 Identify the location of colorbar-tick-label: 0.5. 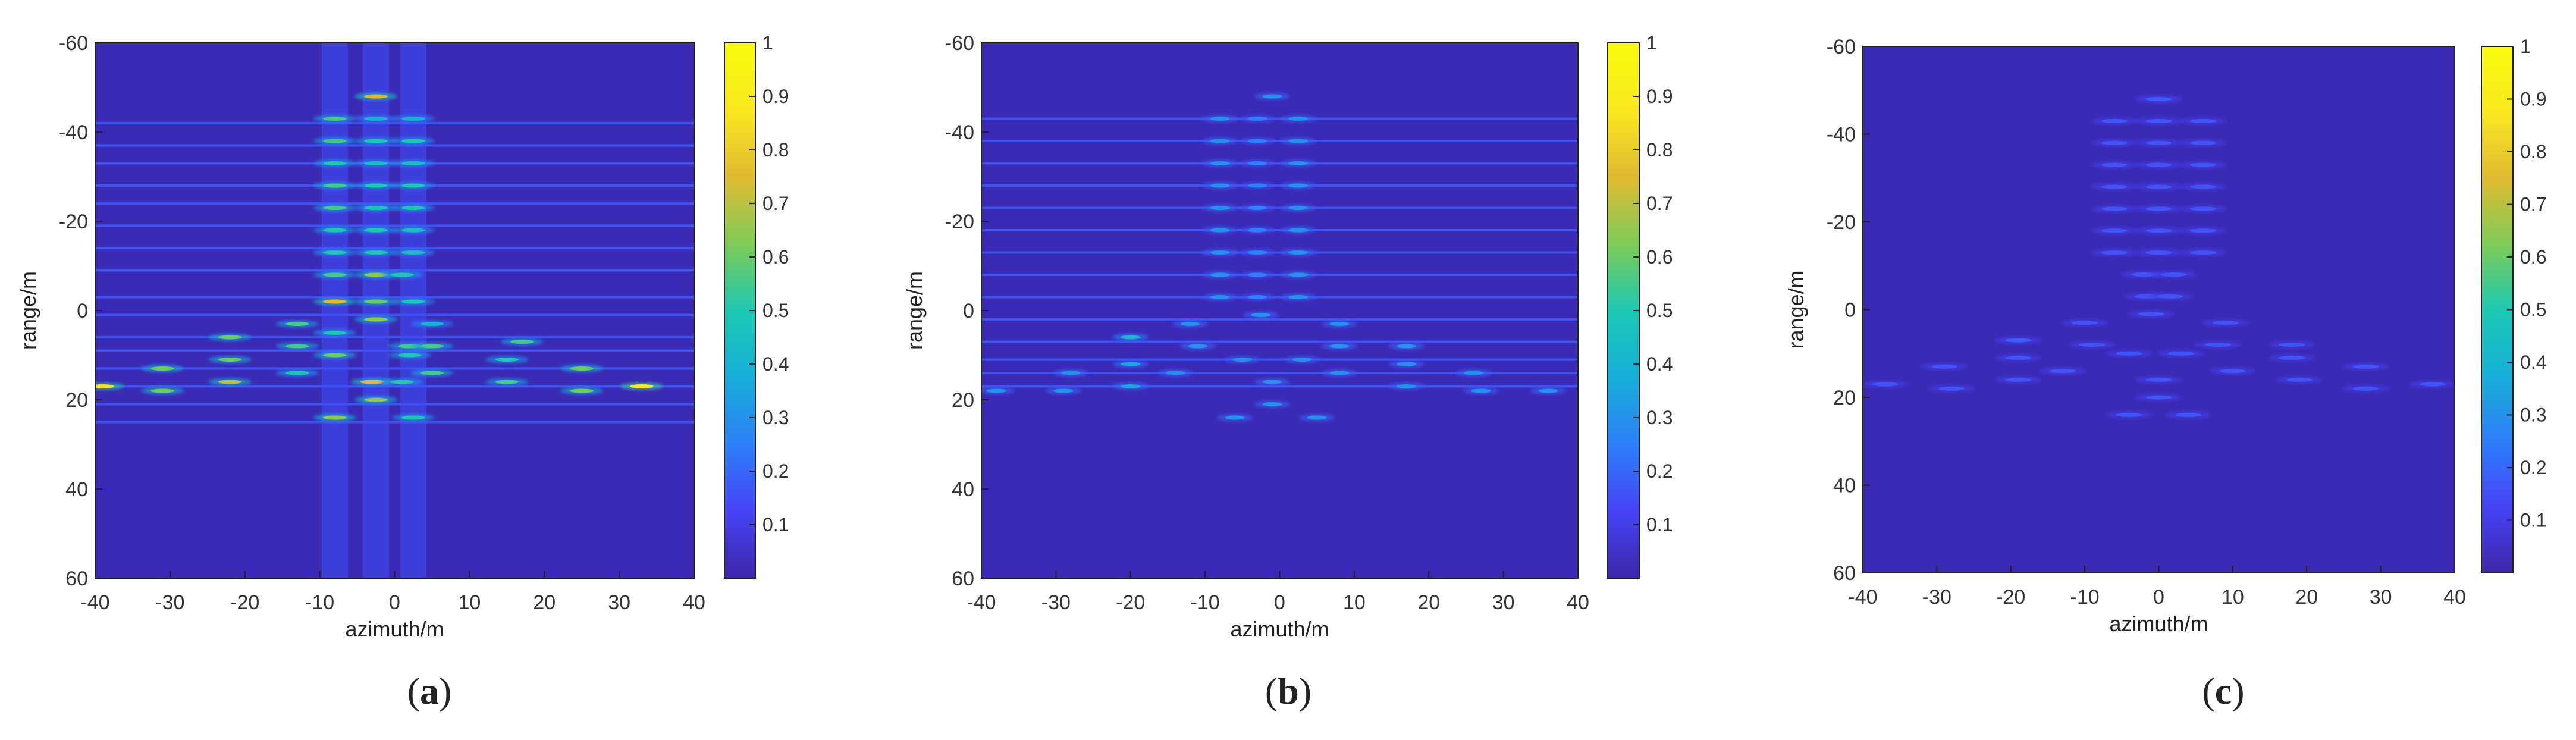
(2533, 310).